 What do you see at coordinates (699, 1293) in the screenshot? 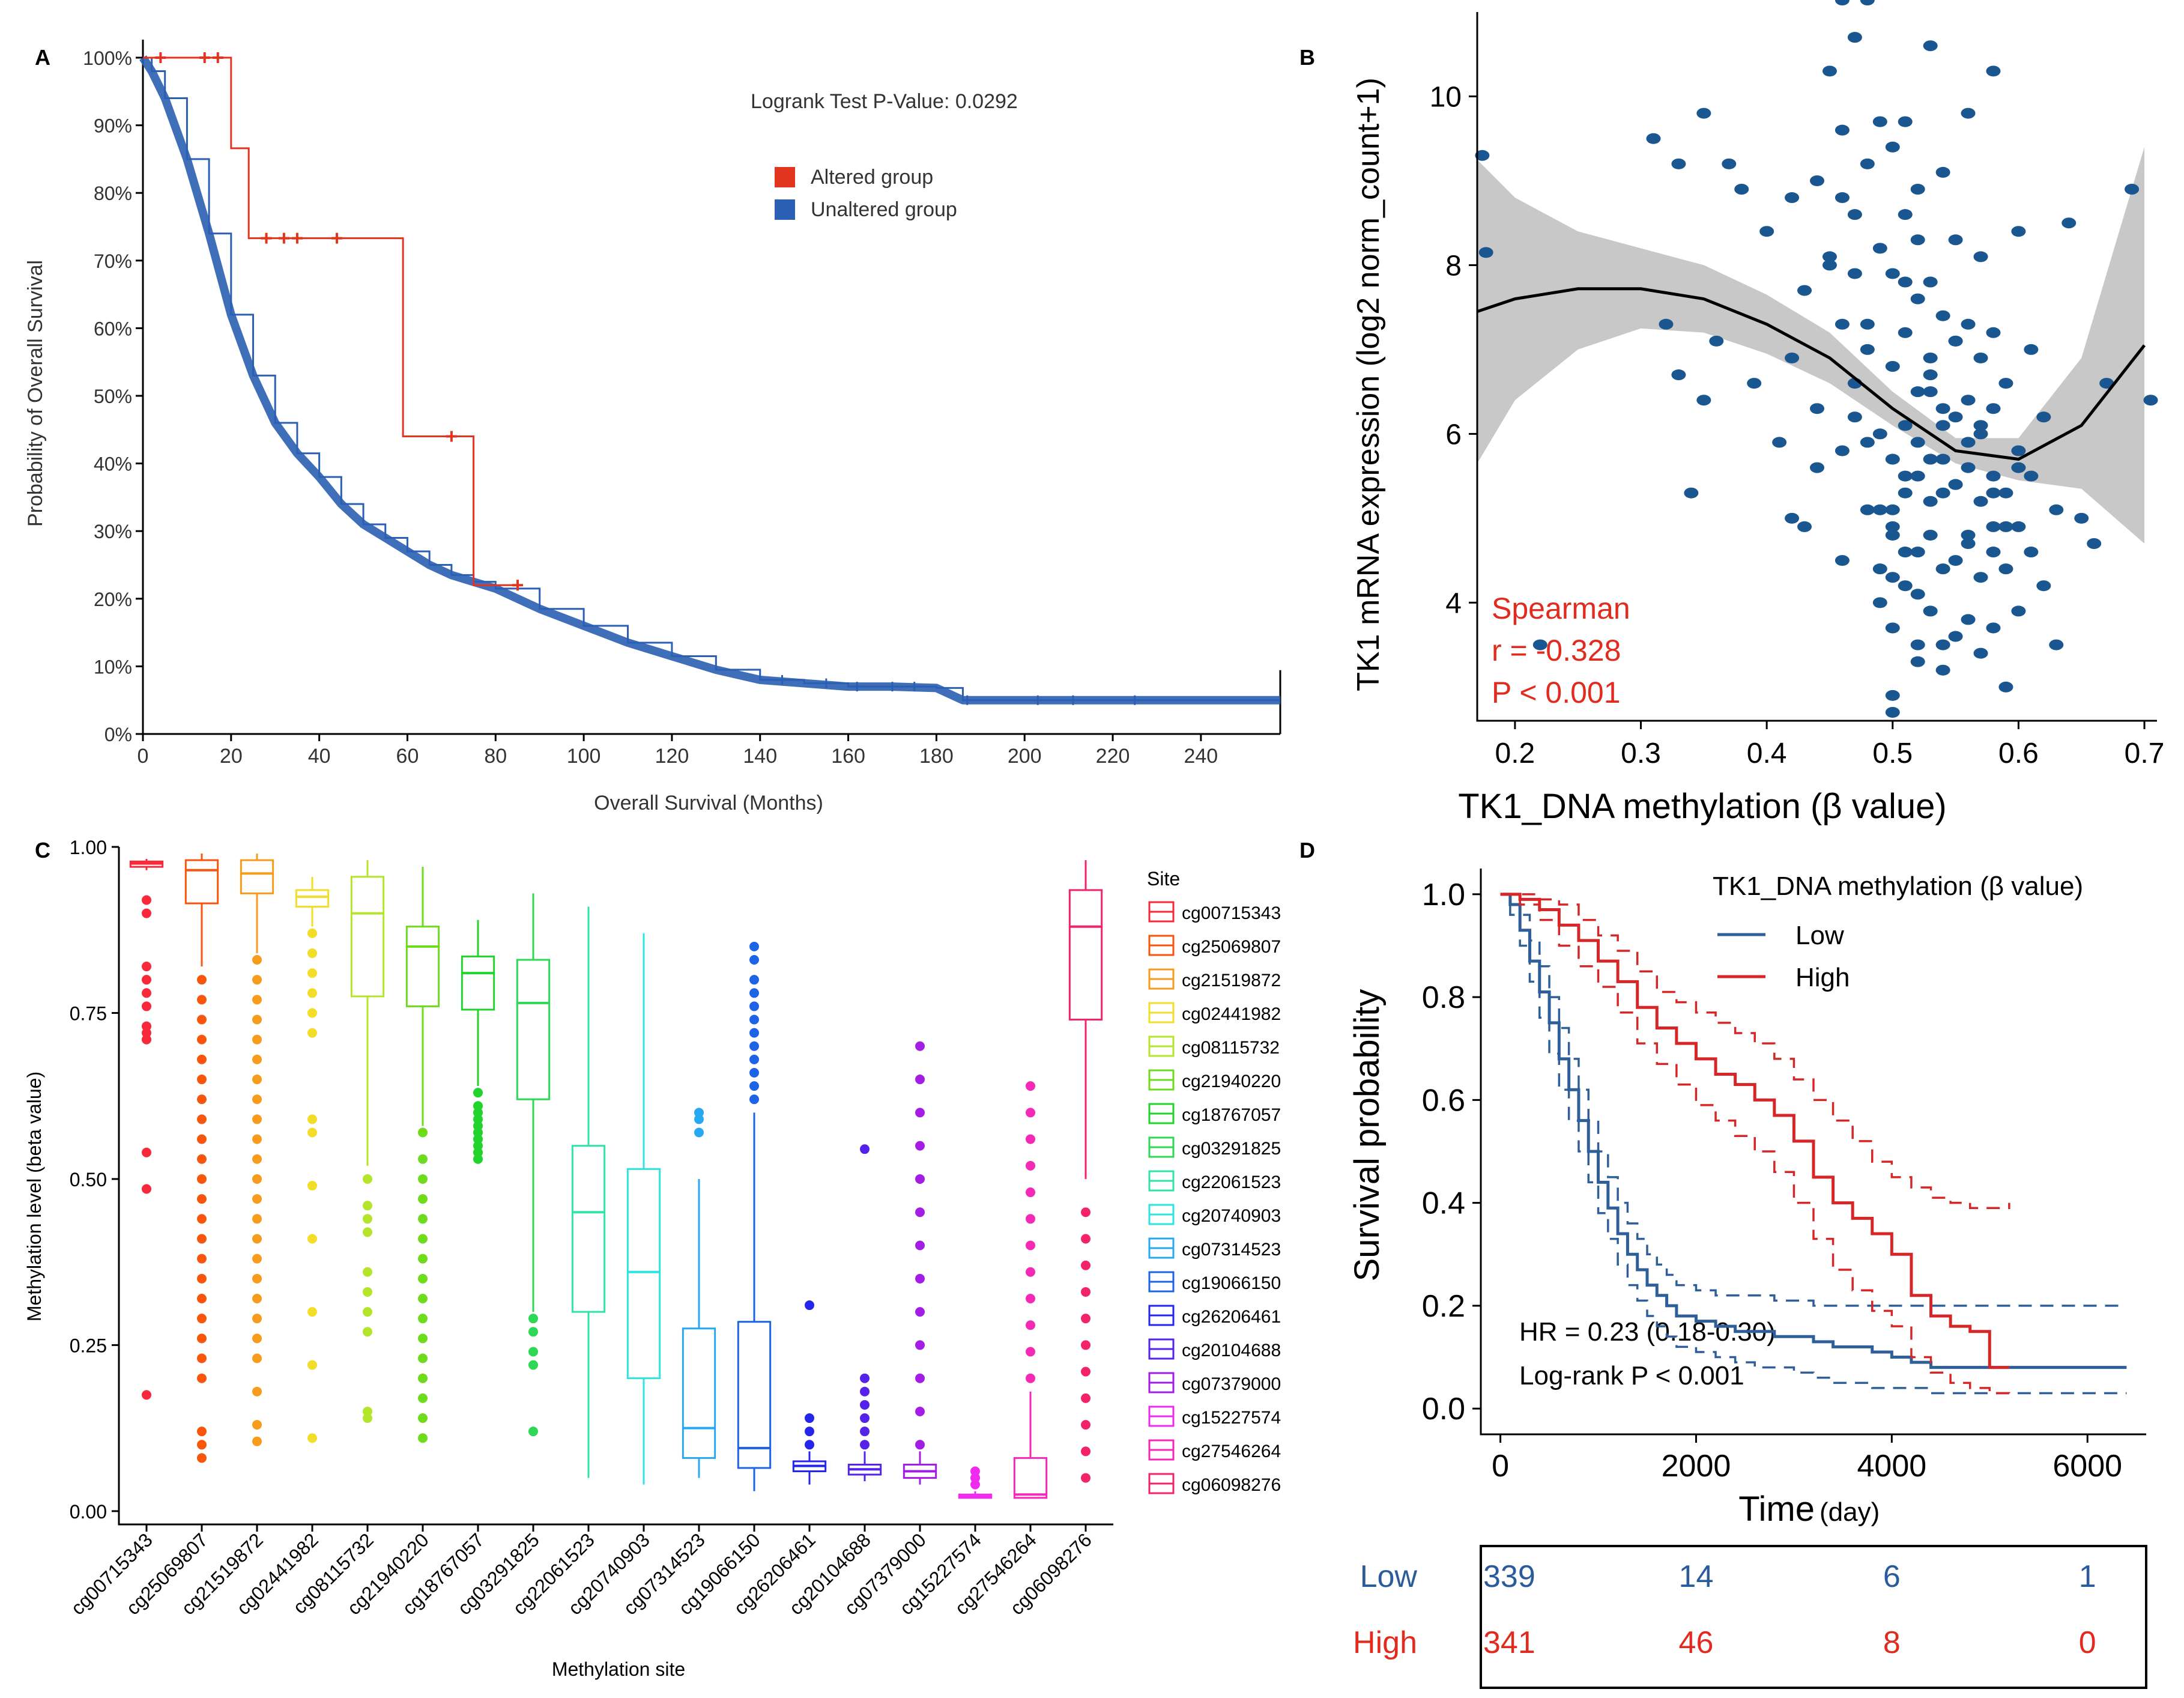
I see `c-box-cg07314523` at bounding box center [699, 1293].